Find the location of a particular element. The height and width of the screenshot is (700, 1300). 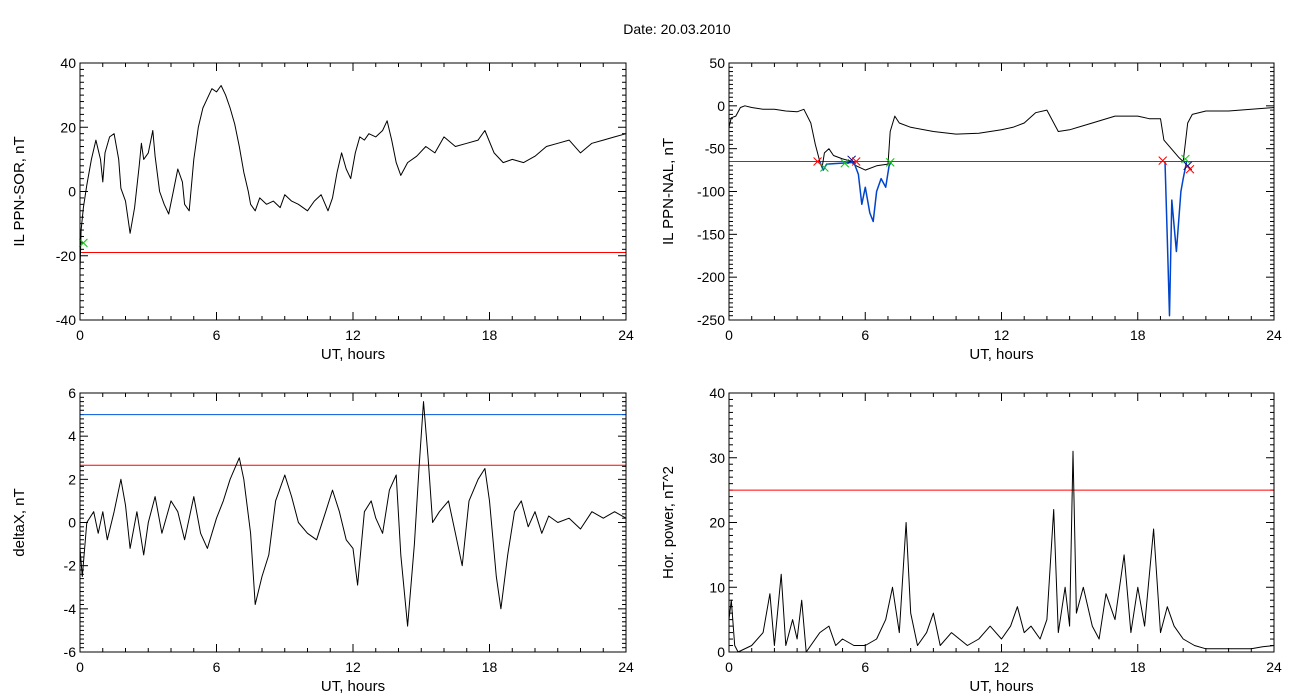

y-tick-label: -40 is located at coordinates (66, 320).